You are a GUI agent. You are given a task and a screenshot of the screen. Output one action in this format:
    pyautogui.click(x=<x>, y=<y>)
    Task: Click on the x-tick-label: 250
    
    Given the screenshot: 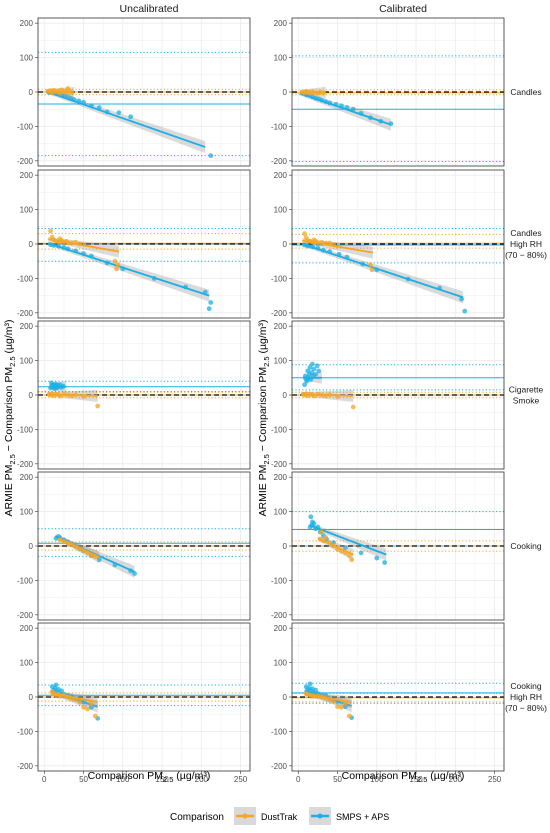 What is the action you would take?
    pyautogui.click(x=241, y=779)
    